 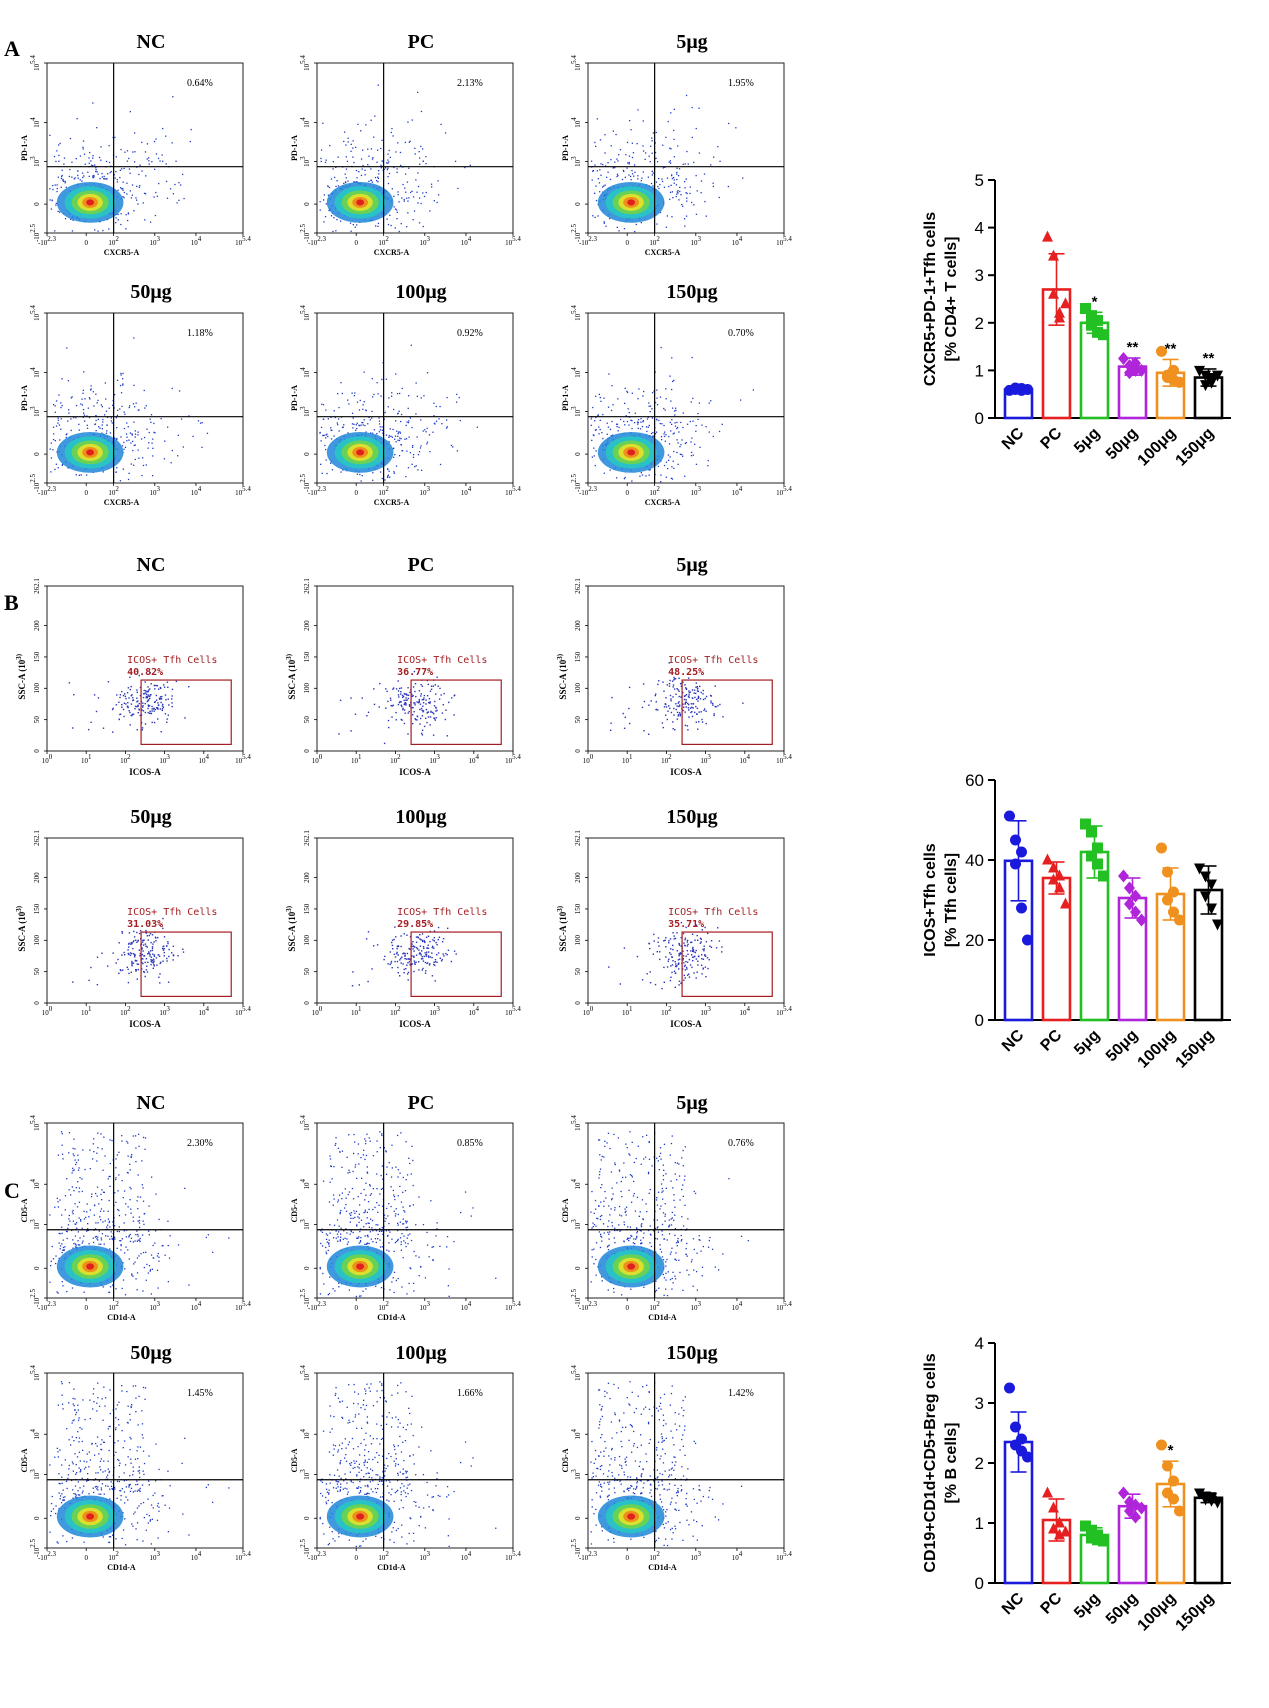 I want to click on x-tick-label: 100, so click(x=588, y=759).